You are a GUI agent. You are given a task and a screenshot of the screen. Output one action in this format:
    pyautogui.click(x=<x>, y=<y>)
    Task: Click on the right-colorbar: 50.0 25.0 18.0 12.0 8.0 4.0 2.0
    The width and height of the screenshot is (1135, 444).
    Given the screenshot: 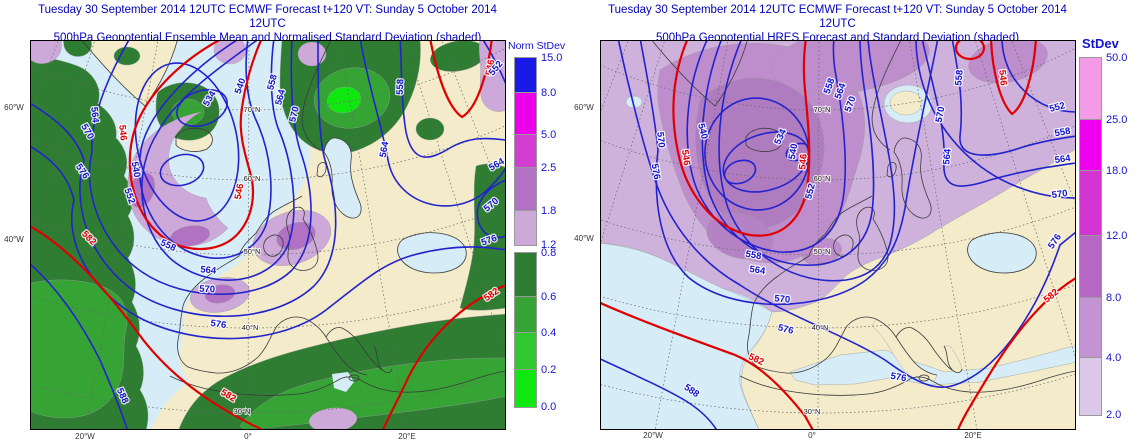 What is the action you would take?
    pyautogui.click(x=1107, y=236)
    